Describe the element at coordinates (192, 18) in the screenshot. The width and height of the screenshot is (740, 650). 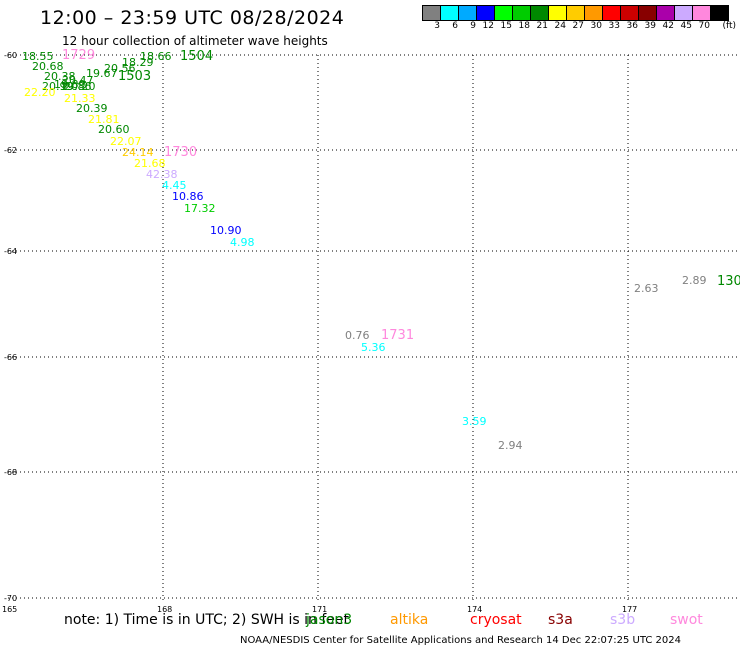
I see `map-title: 12:00 – 23:59 UTC 08/28/2024` at that location.